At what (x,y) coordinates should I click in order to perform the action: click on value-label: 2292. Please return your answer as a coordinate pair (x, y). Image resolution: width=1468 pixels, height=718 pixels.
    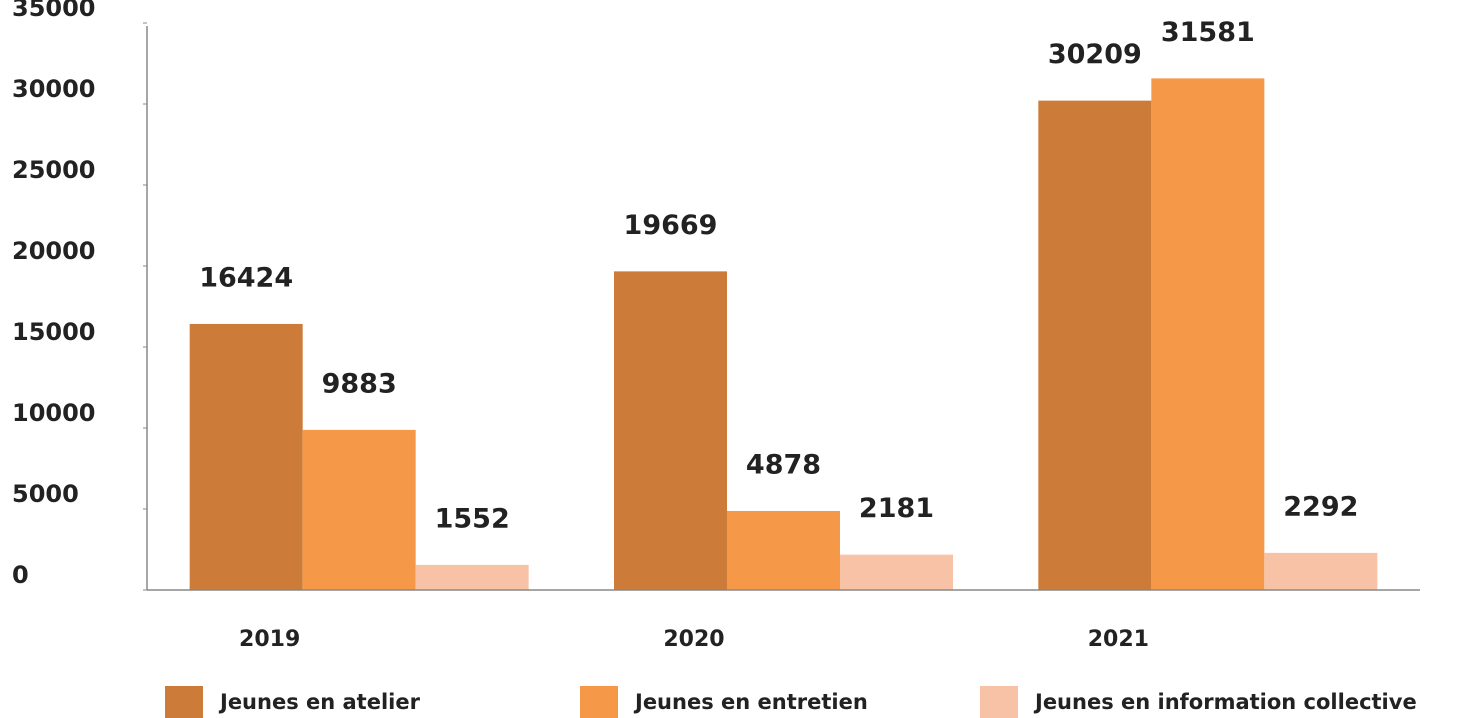
    Looking at the image, I should click on (1320, 506).